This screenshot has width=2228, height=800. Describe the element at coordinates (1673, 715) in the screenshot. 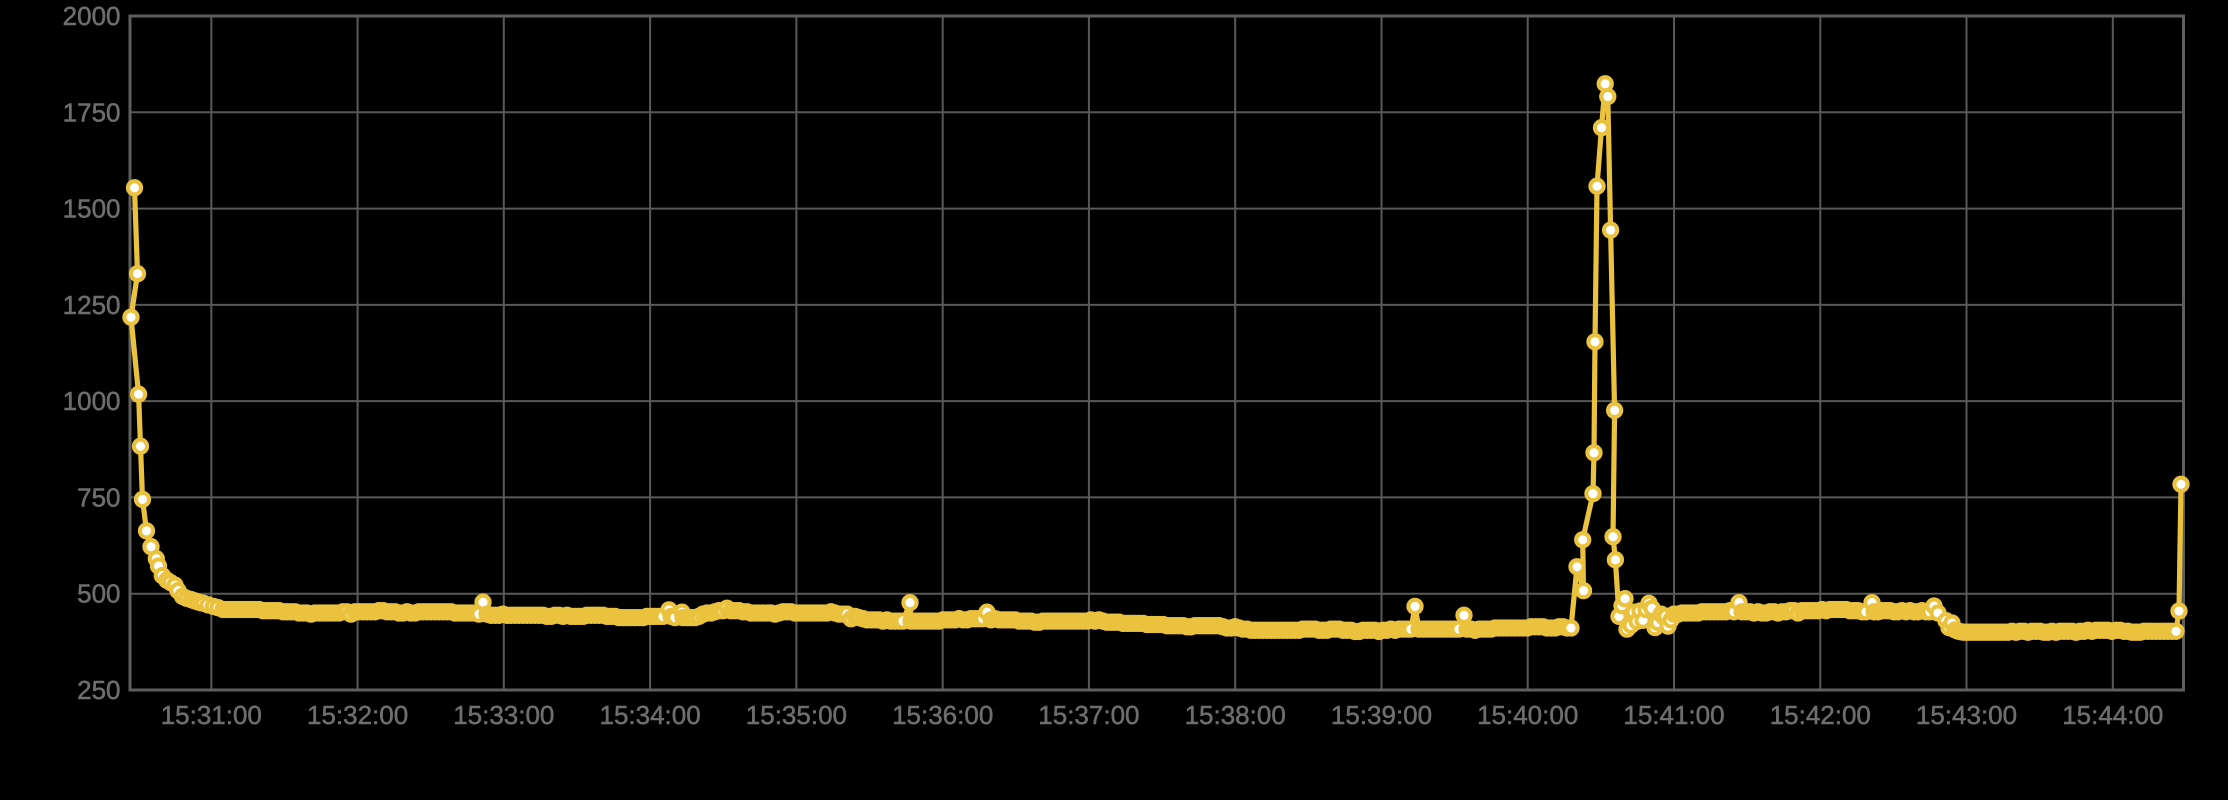

I see `svg-text: 15:41:00` at that location.